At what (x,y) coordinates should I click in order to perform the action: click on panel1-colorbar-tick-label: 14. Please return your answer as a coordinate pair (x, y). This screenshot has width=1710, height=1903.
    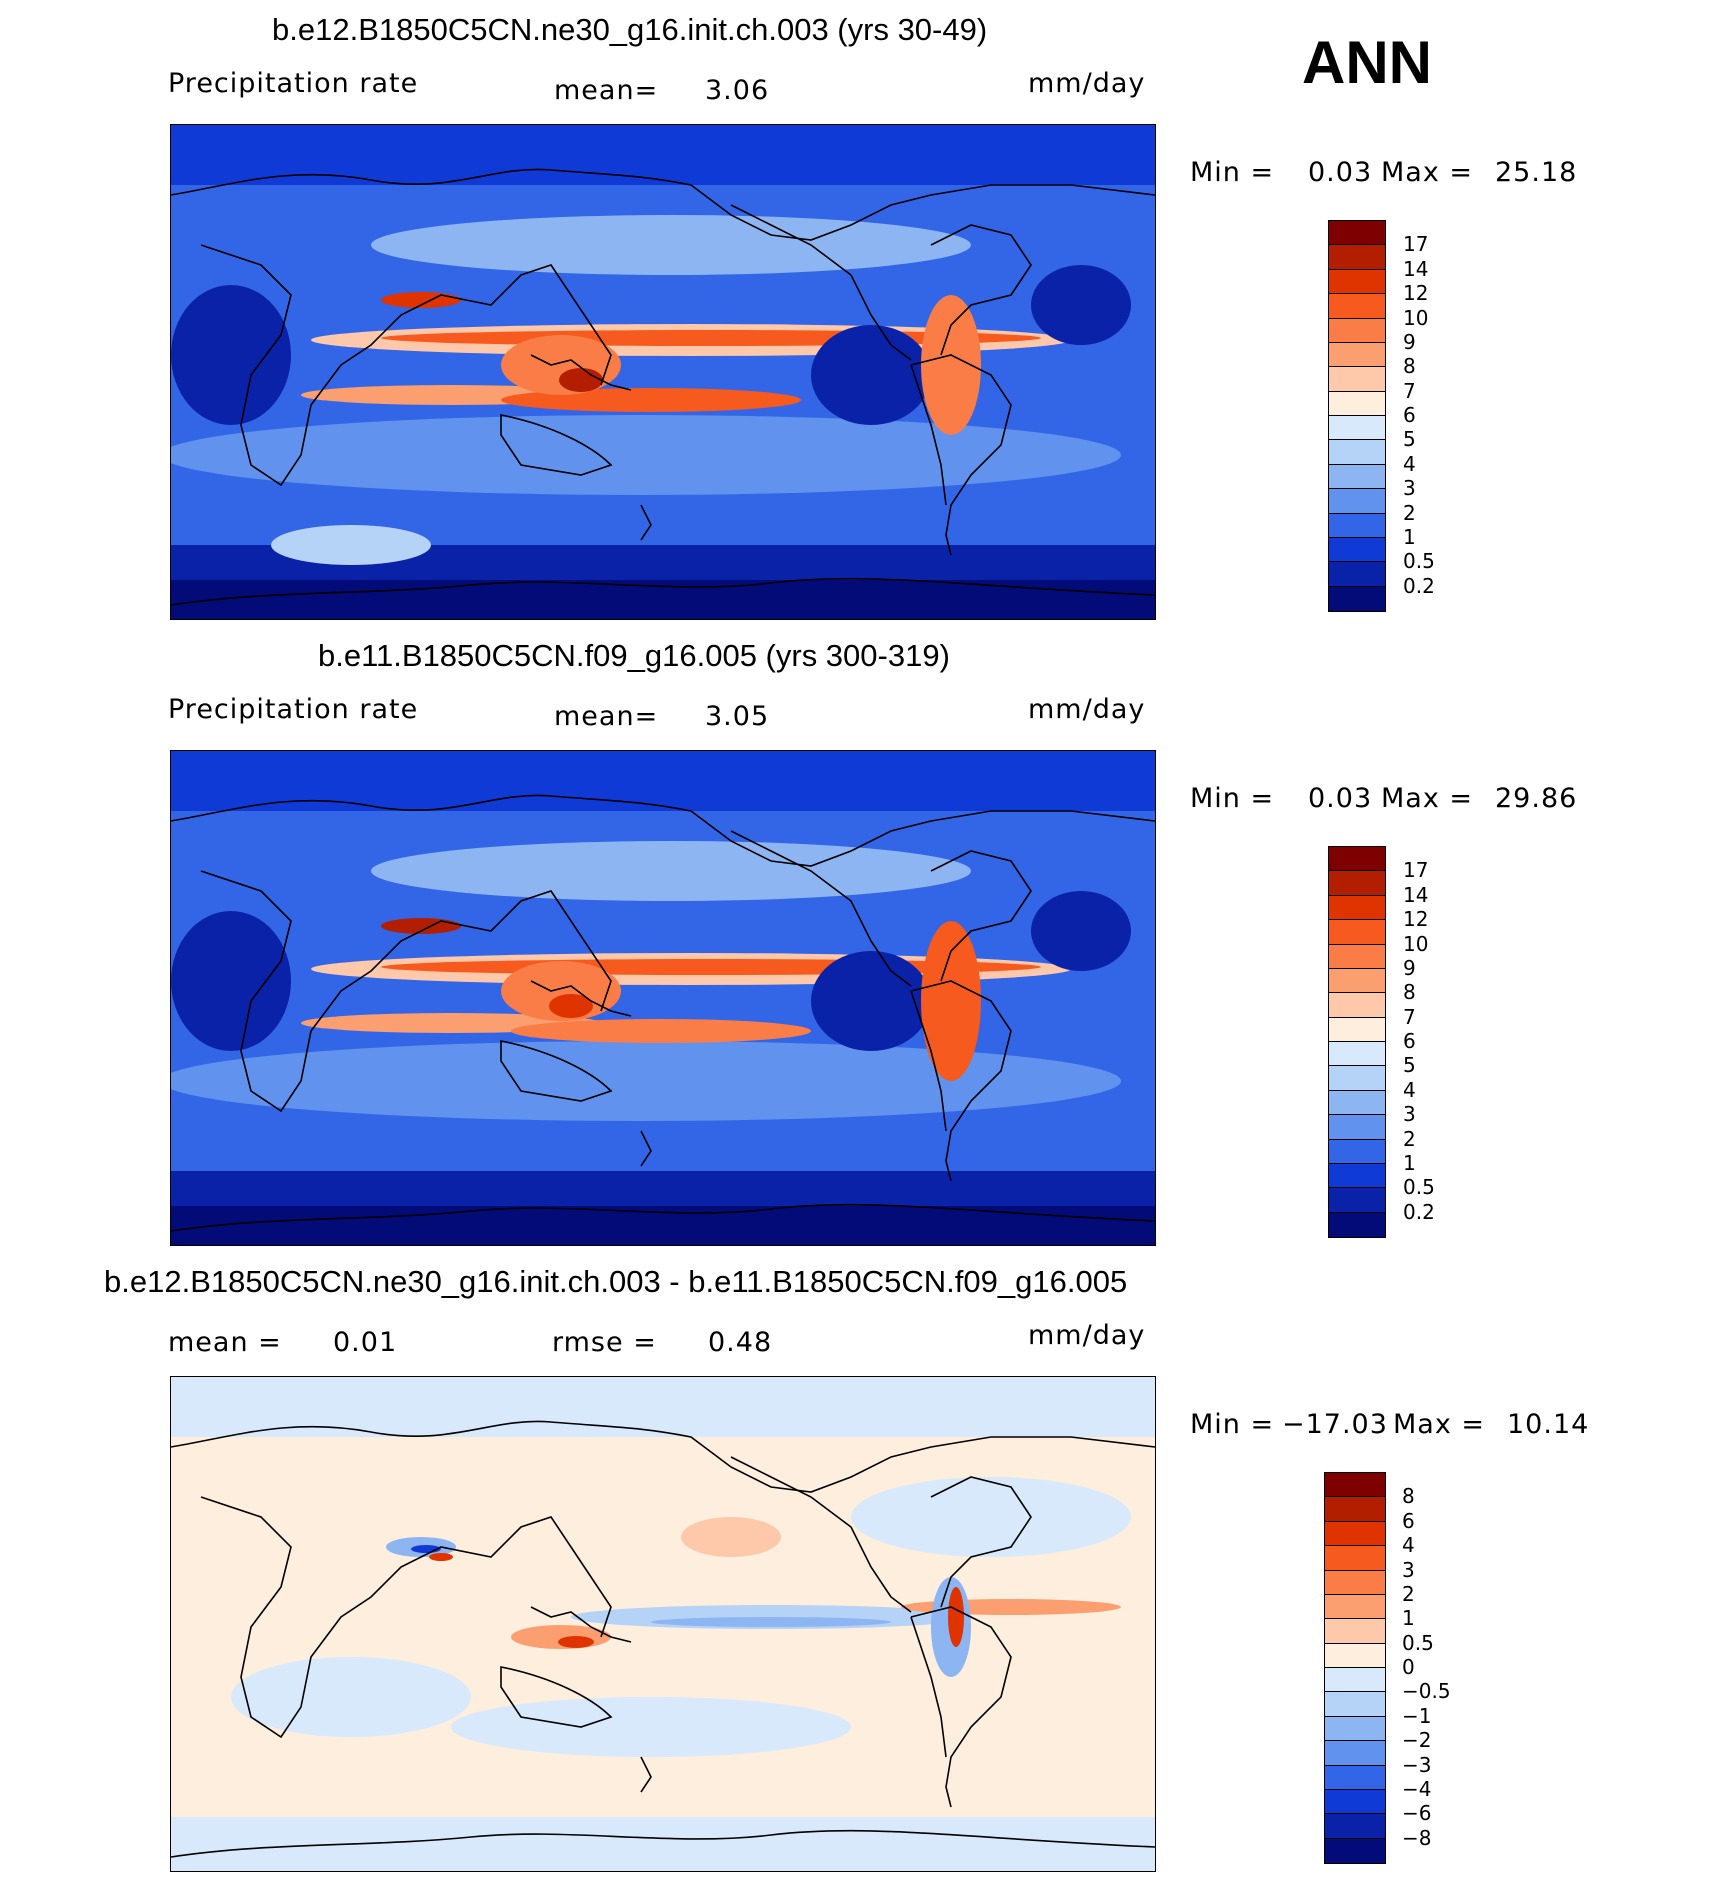
    Looking at the image, I should click on (1416, 268).